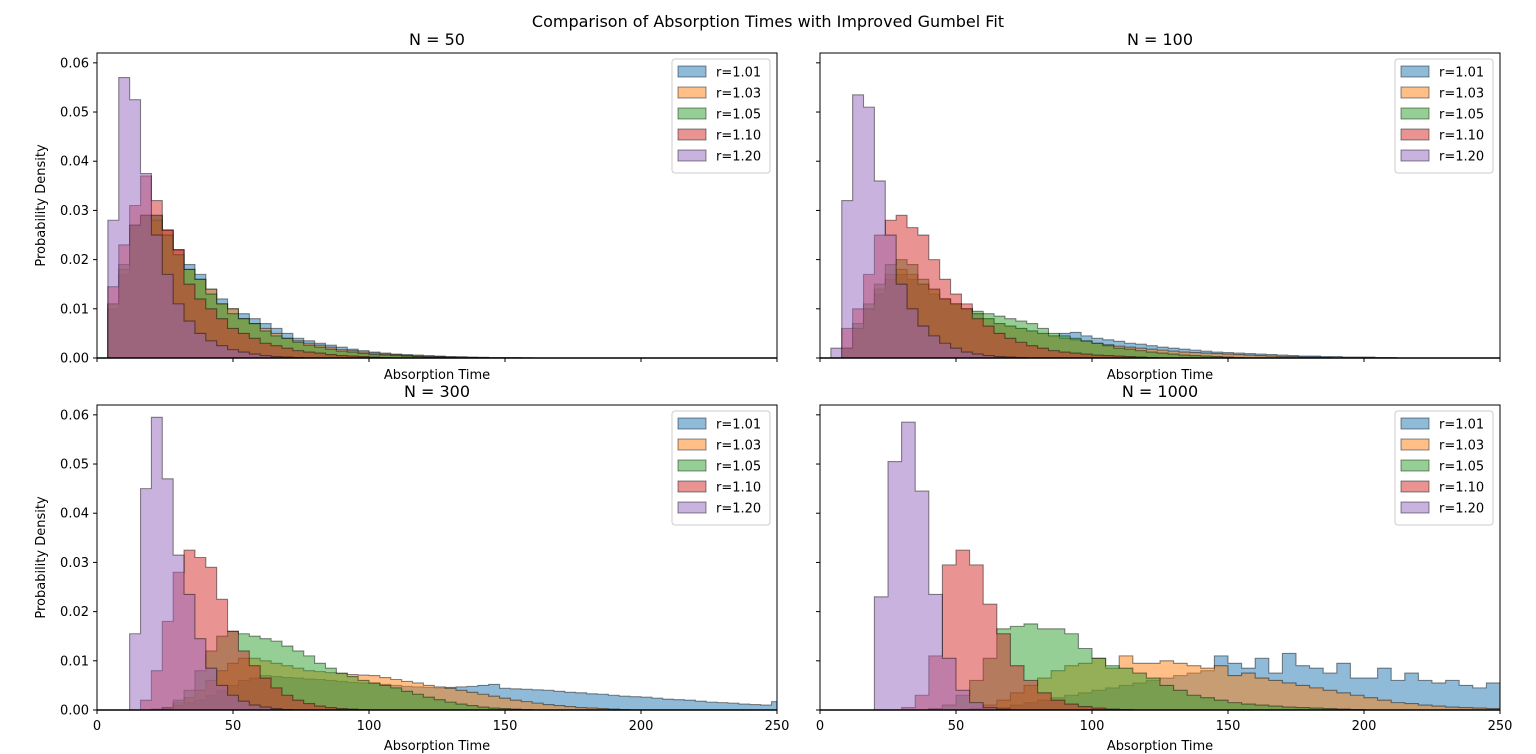  What do you see at coordinates (437, 391) in the screenshot?
I see `panel-title: N = 300` at bounding box center [437, 391].